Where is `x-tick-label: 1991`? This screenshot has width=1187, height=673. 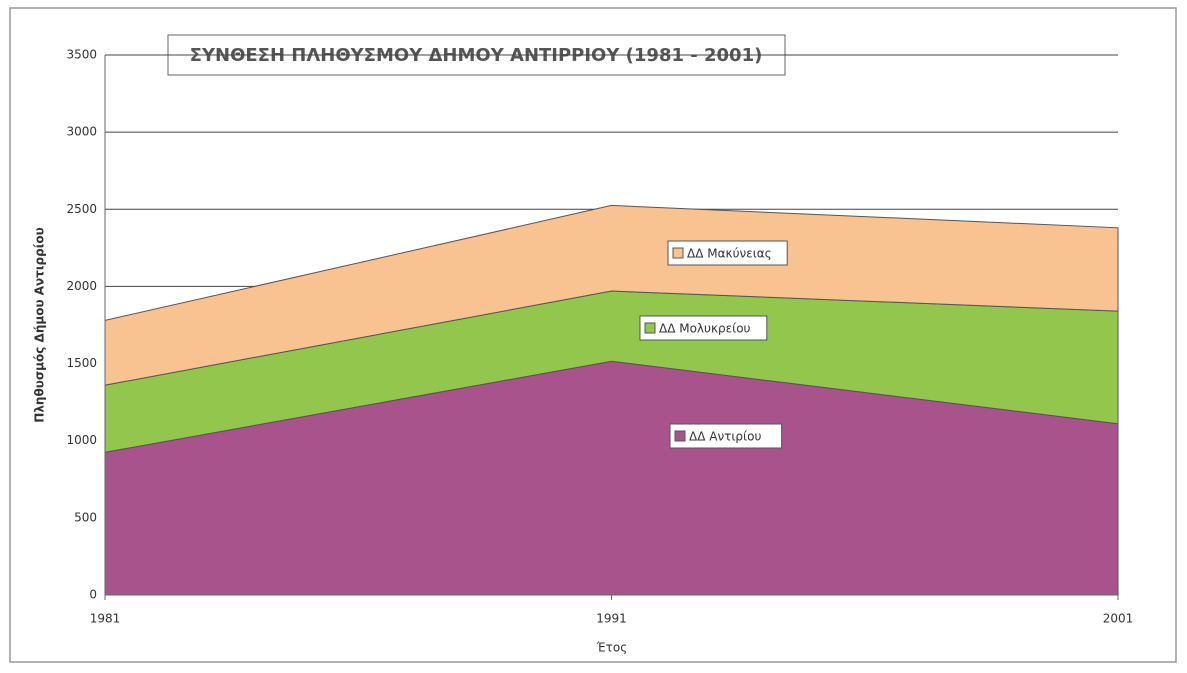
x-tick-label: 1991 is located at coordinates (611, 619).